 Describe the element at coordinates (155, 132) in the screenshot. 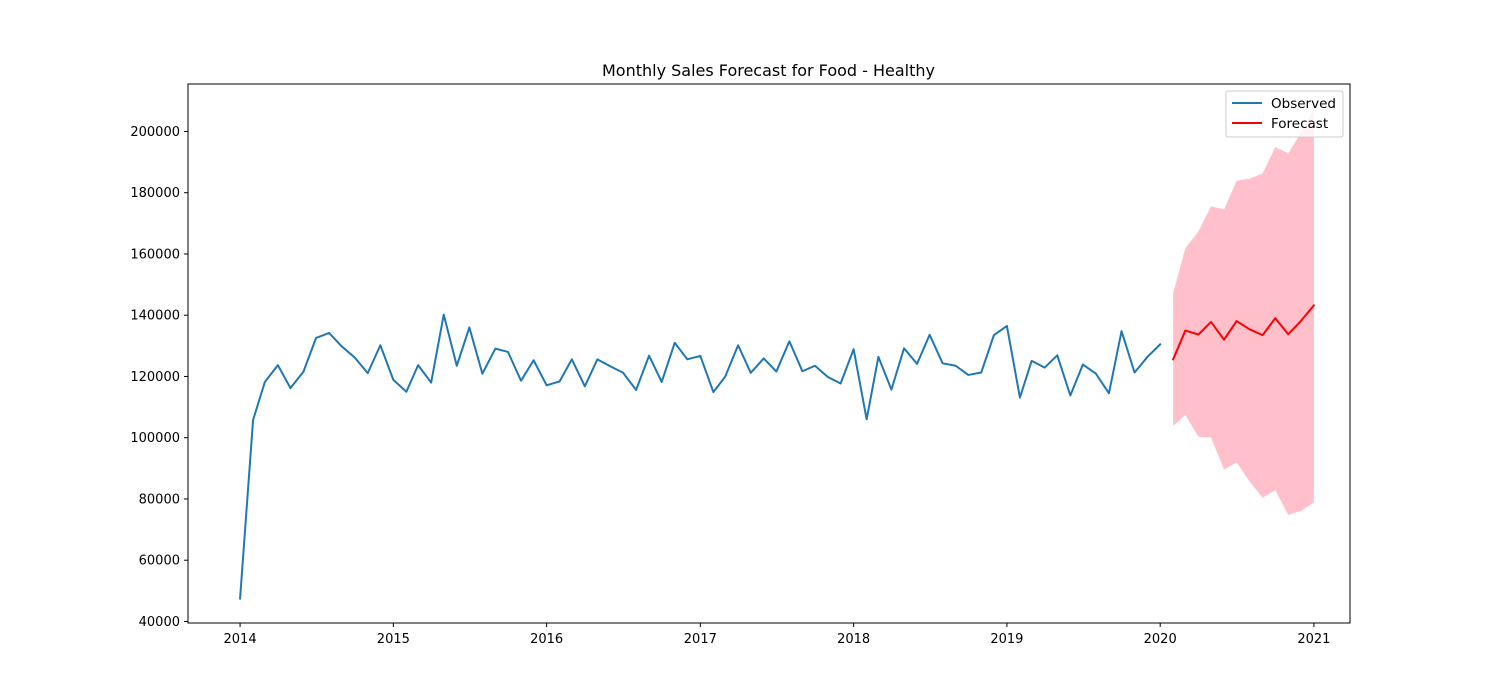

I see `y-tick-label: 200000` at that location.